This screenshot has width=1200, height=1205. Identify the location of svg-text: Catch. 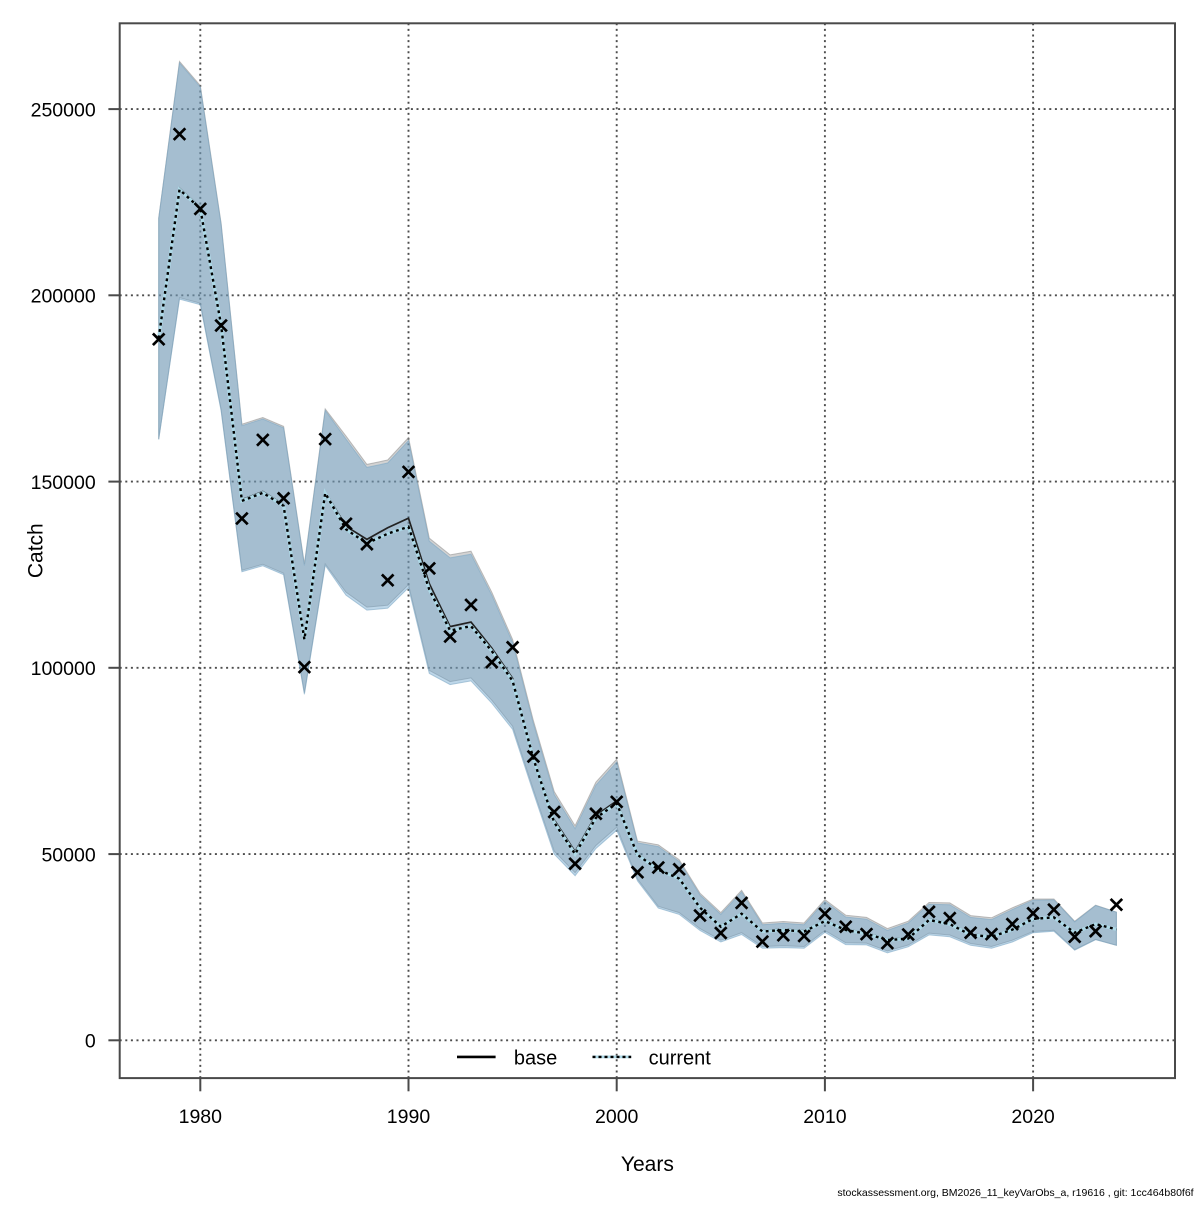
(36, 550).